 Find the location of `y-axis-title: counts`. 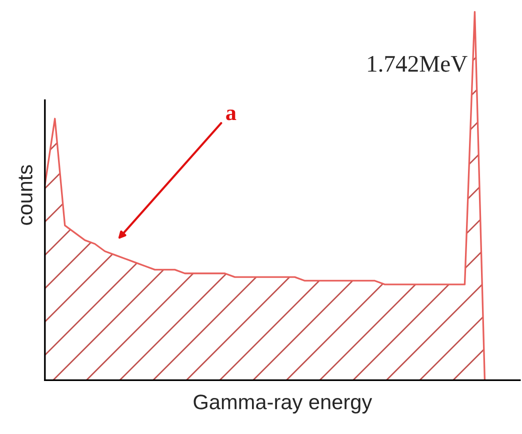

y-axis-title: counts is located at coordinates (25, 195).